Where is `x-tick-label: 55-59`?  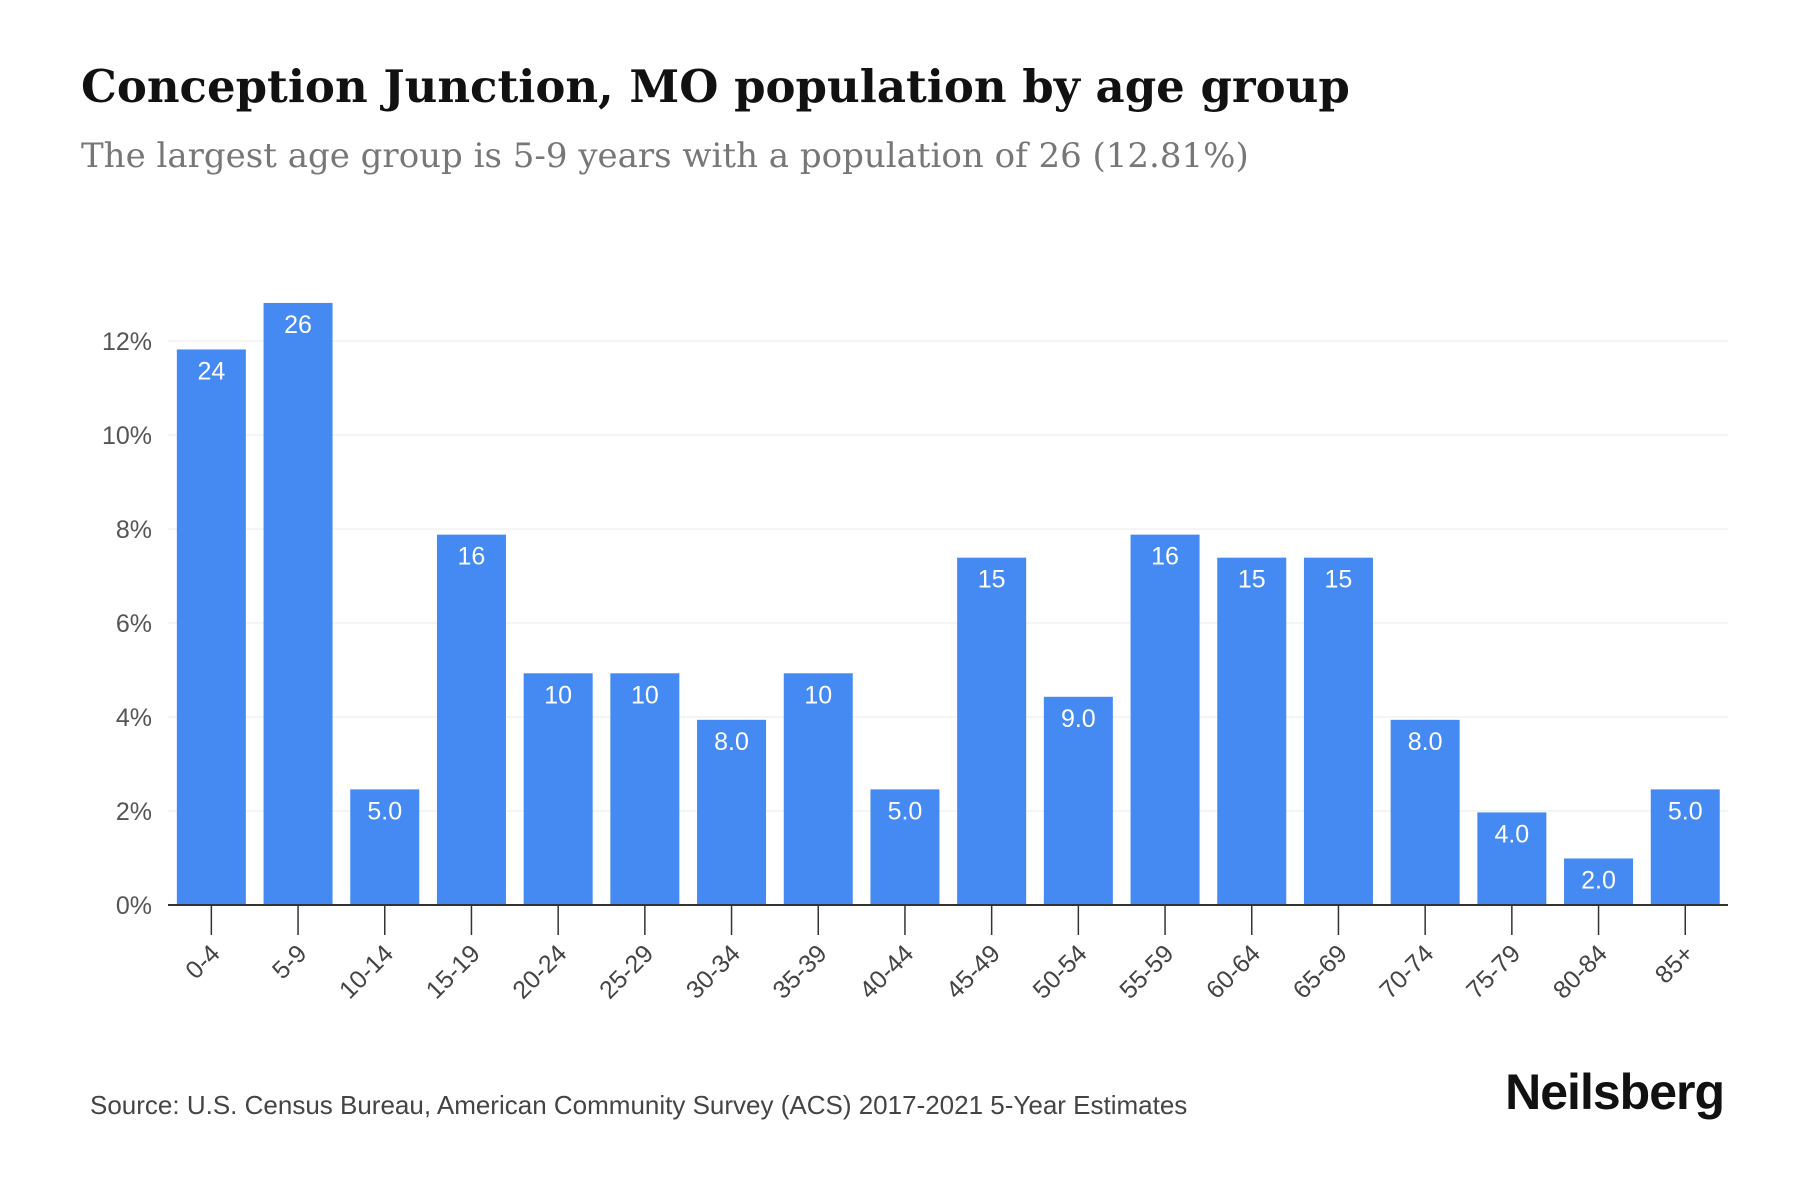 x-tick-label: 55-59 is located at coordinates (1146, 971).